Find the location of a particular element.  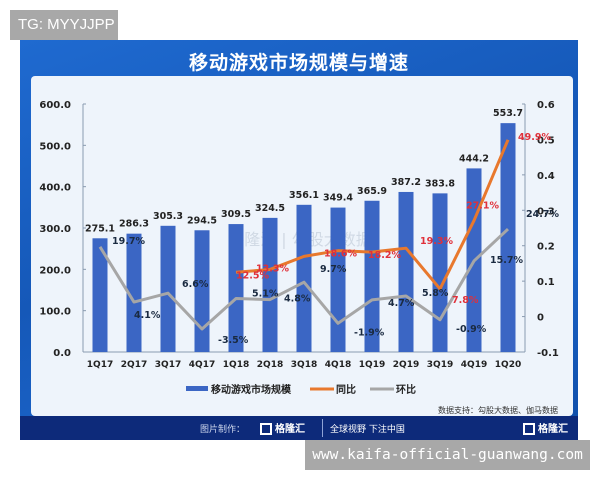

x-axis-label: 4Q17 is located at coordinates (202, 365).